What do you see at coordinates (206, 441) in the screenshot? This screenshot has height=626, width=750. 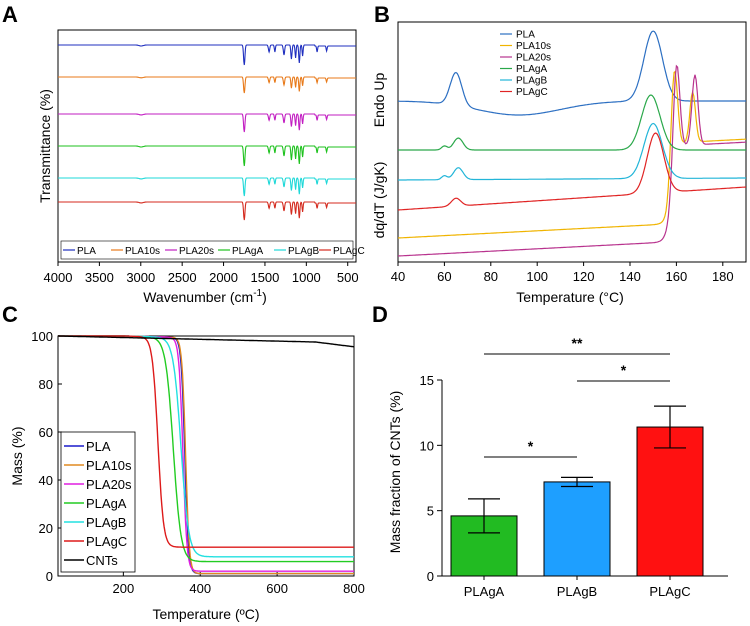 I see `tga-series-PLAgC` at bounding box center [206, 441].